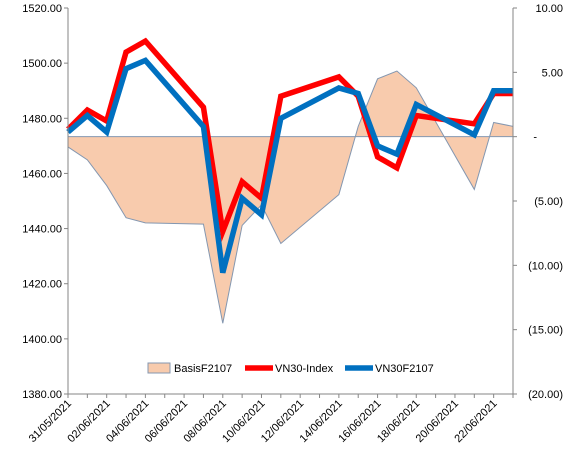 Image resolution: width=581 pixels, height=466 pixels. I want to click on right-tick-label: 5.00, so click(552, 73).